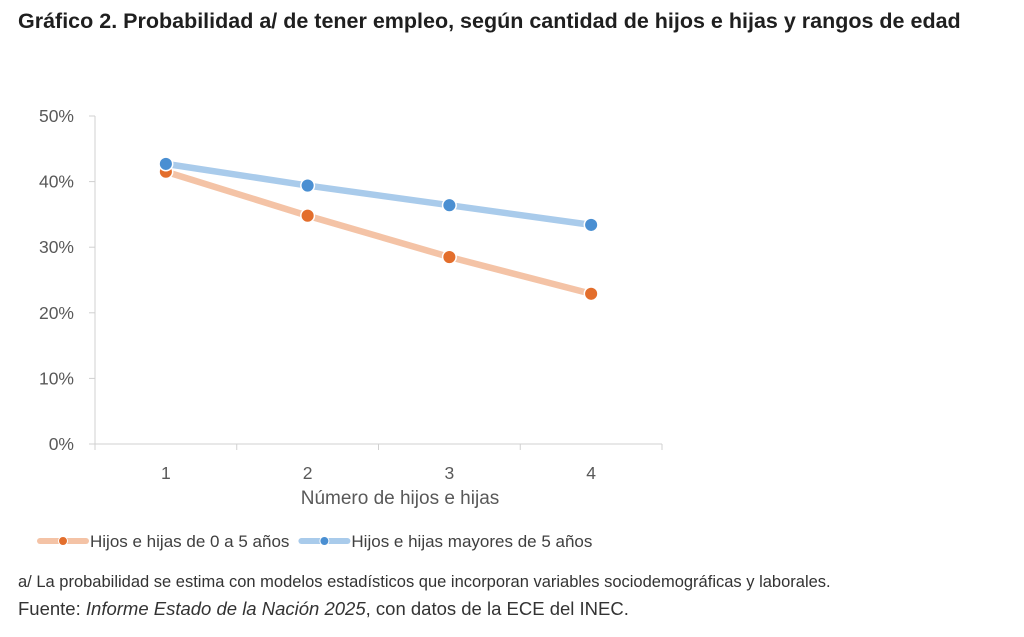 This screenshot has width=1024, height=637. I want to click on x-axis-ticks: 1 2 3 4, so click(378, 463).